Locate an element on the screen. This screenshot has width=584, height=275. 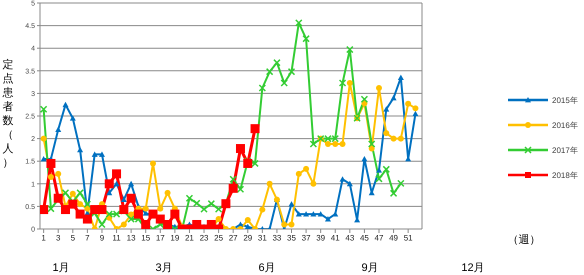
legend-label: 2018年 is located at coordinates (565, 175).